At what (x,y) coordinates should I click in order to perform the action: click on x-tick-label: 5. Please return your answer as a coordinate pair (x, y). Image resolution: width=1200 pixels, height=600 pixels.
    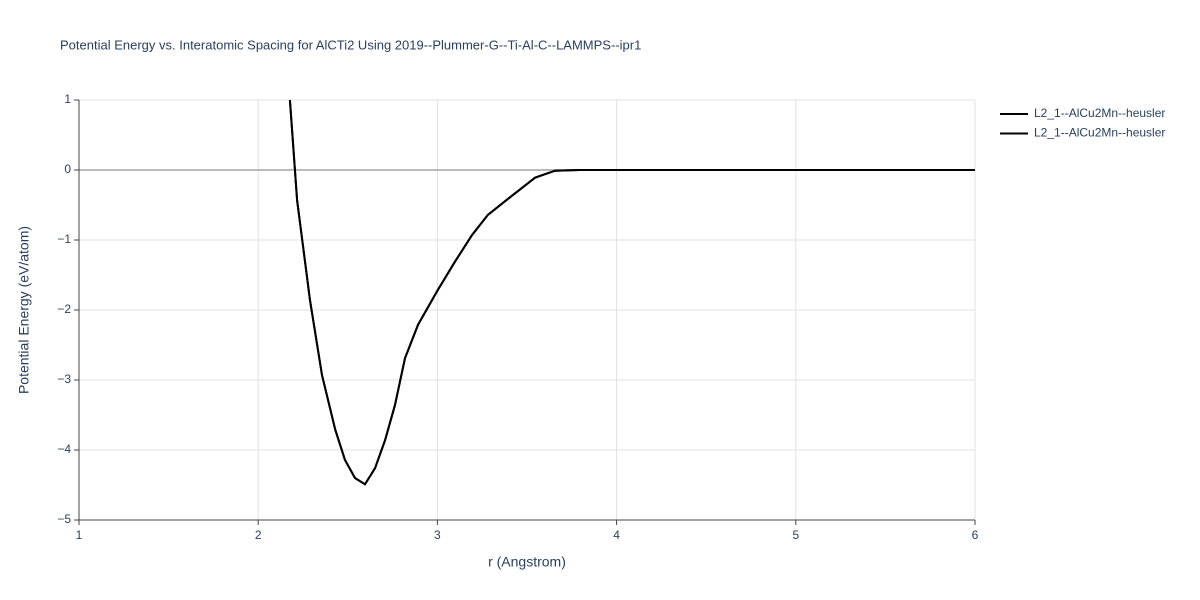
    Looking at the image, I should click on (795, 535).